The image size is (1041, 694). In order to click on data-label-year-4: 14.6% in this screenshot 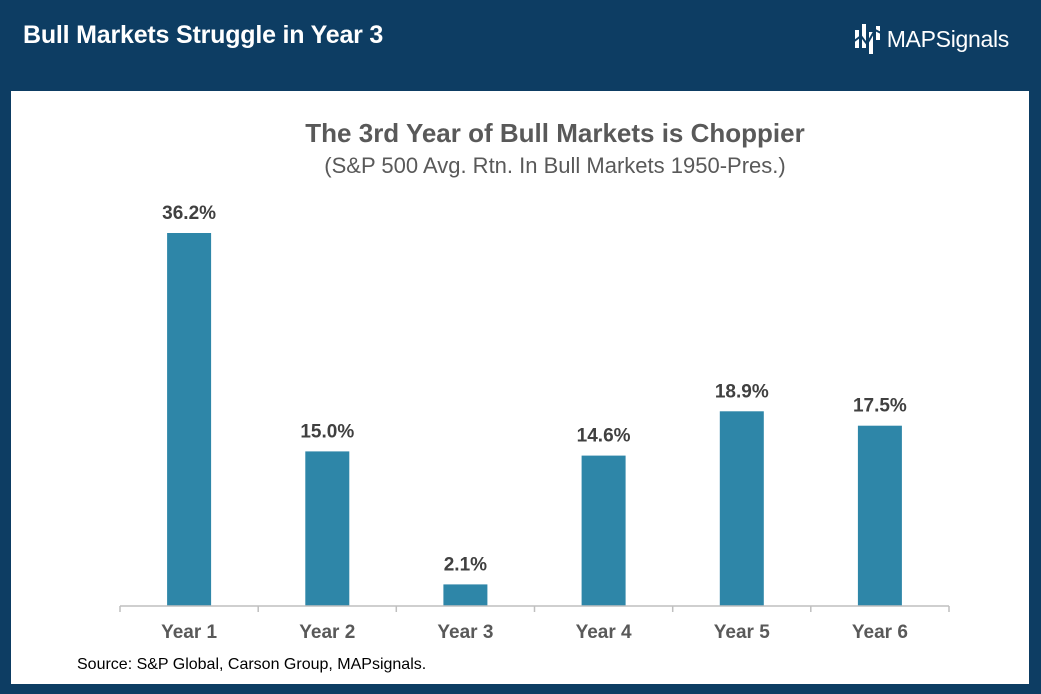, I will do `click(604, 436)`.